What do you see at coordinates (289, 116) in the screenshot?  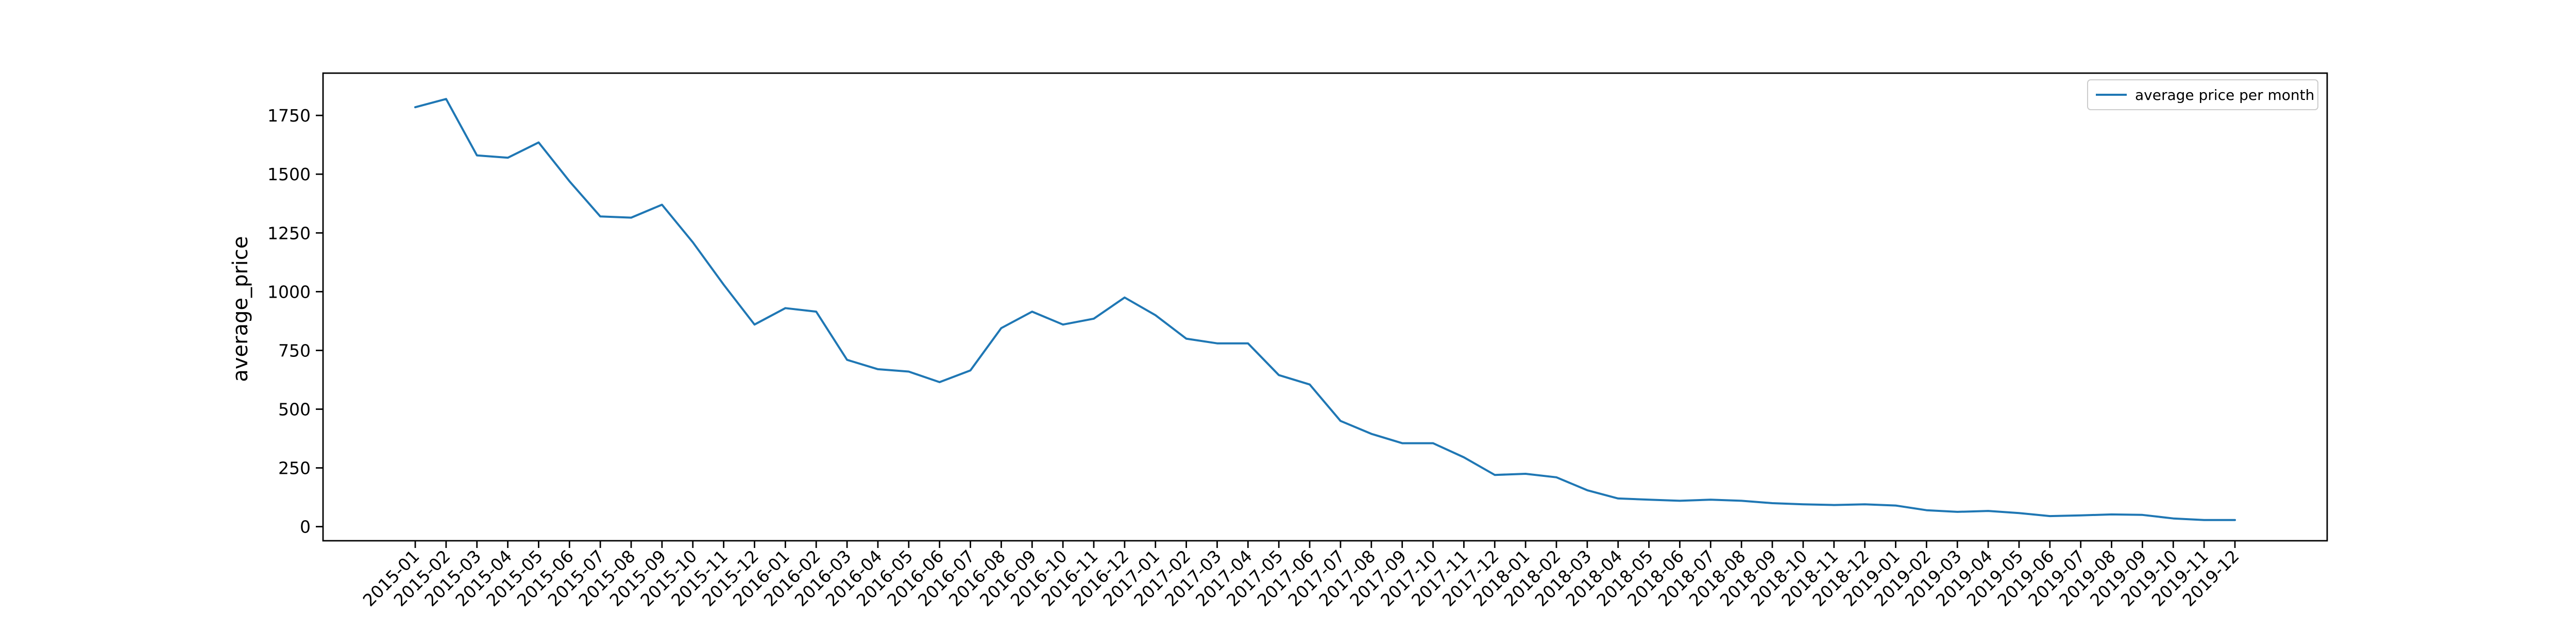 I see `y-tick-label: 1750` at bounding box center [289, 116].